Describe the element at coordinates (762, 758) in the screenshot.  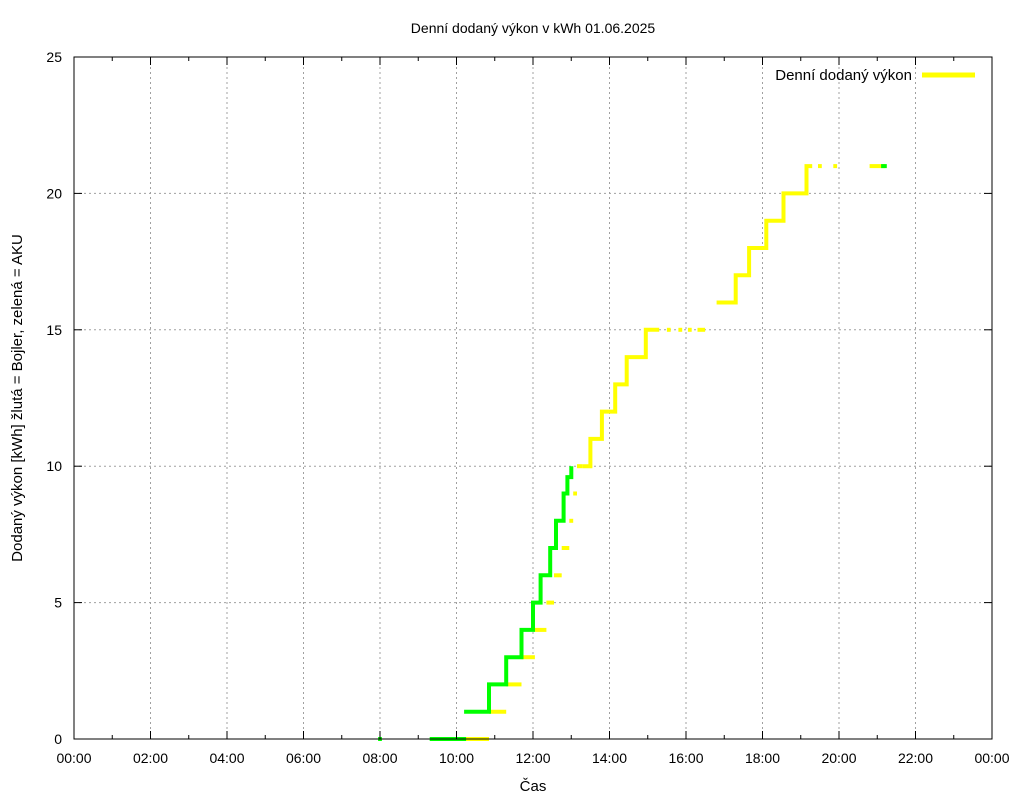
I see `x-tick-label: 18:00` at that location.